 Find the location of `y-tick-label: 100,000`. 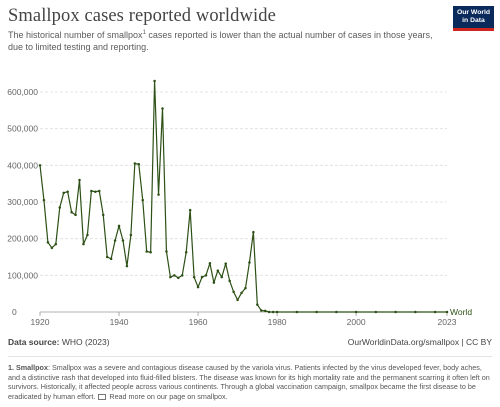

y-tick-label: 100,000 is located at coordinates (22, 275).